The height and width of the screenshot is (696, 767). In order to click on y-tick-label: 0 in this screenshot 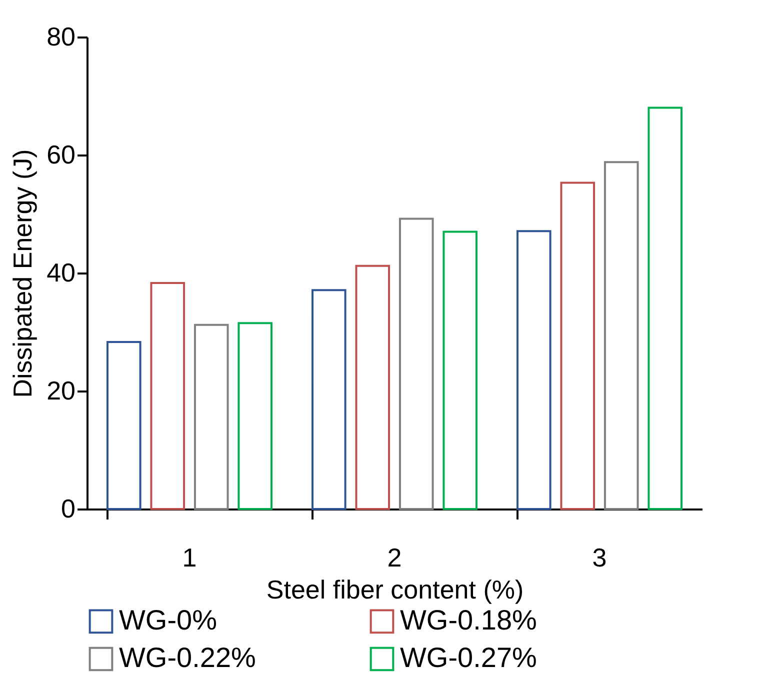, I will do `click(68, 509)`.